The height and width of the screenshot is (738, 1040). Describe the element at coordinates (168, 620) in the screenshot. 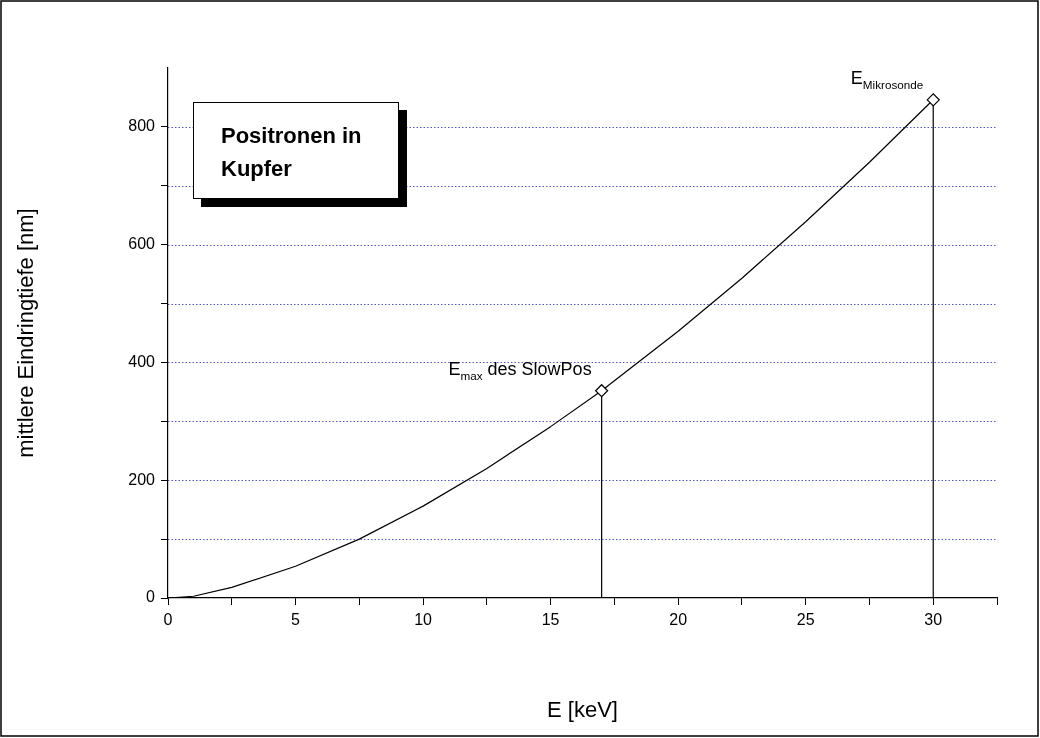

I see `x-tick-label: 0` at that location.